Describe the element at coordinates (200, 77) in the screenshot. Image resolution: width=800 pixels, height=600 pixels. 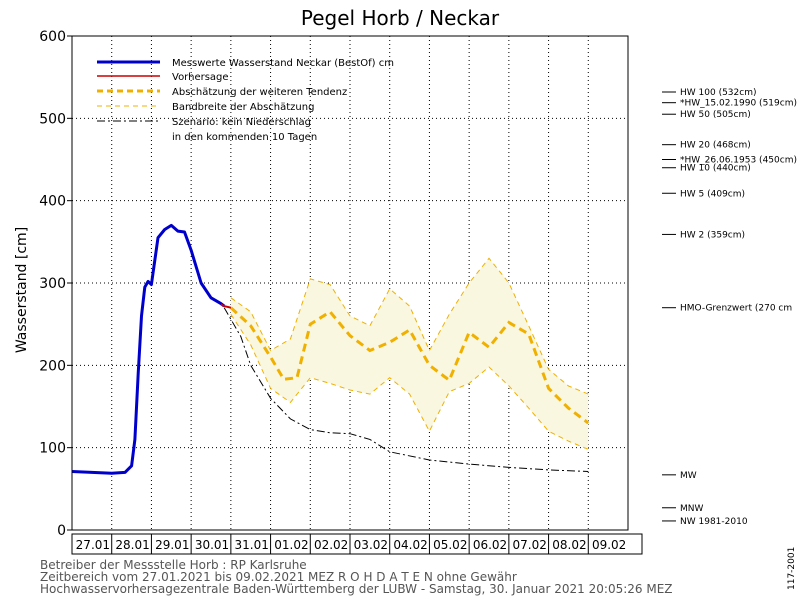
I see `legend-forecast-label: Vorhersage` at that location.